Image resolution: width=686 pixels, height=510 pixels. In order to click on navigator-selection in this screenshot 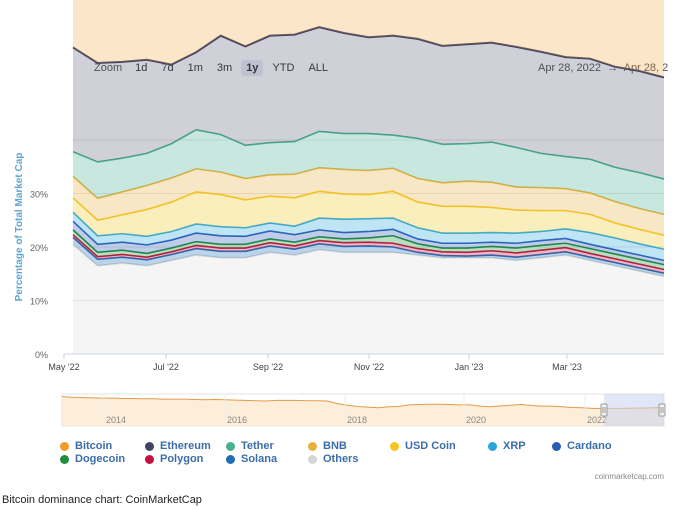, I will do `click(634, 410)`.